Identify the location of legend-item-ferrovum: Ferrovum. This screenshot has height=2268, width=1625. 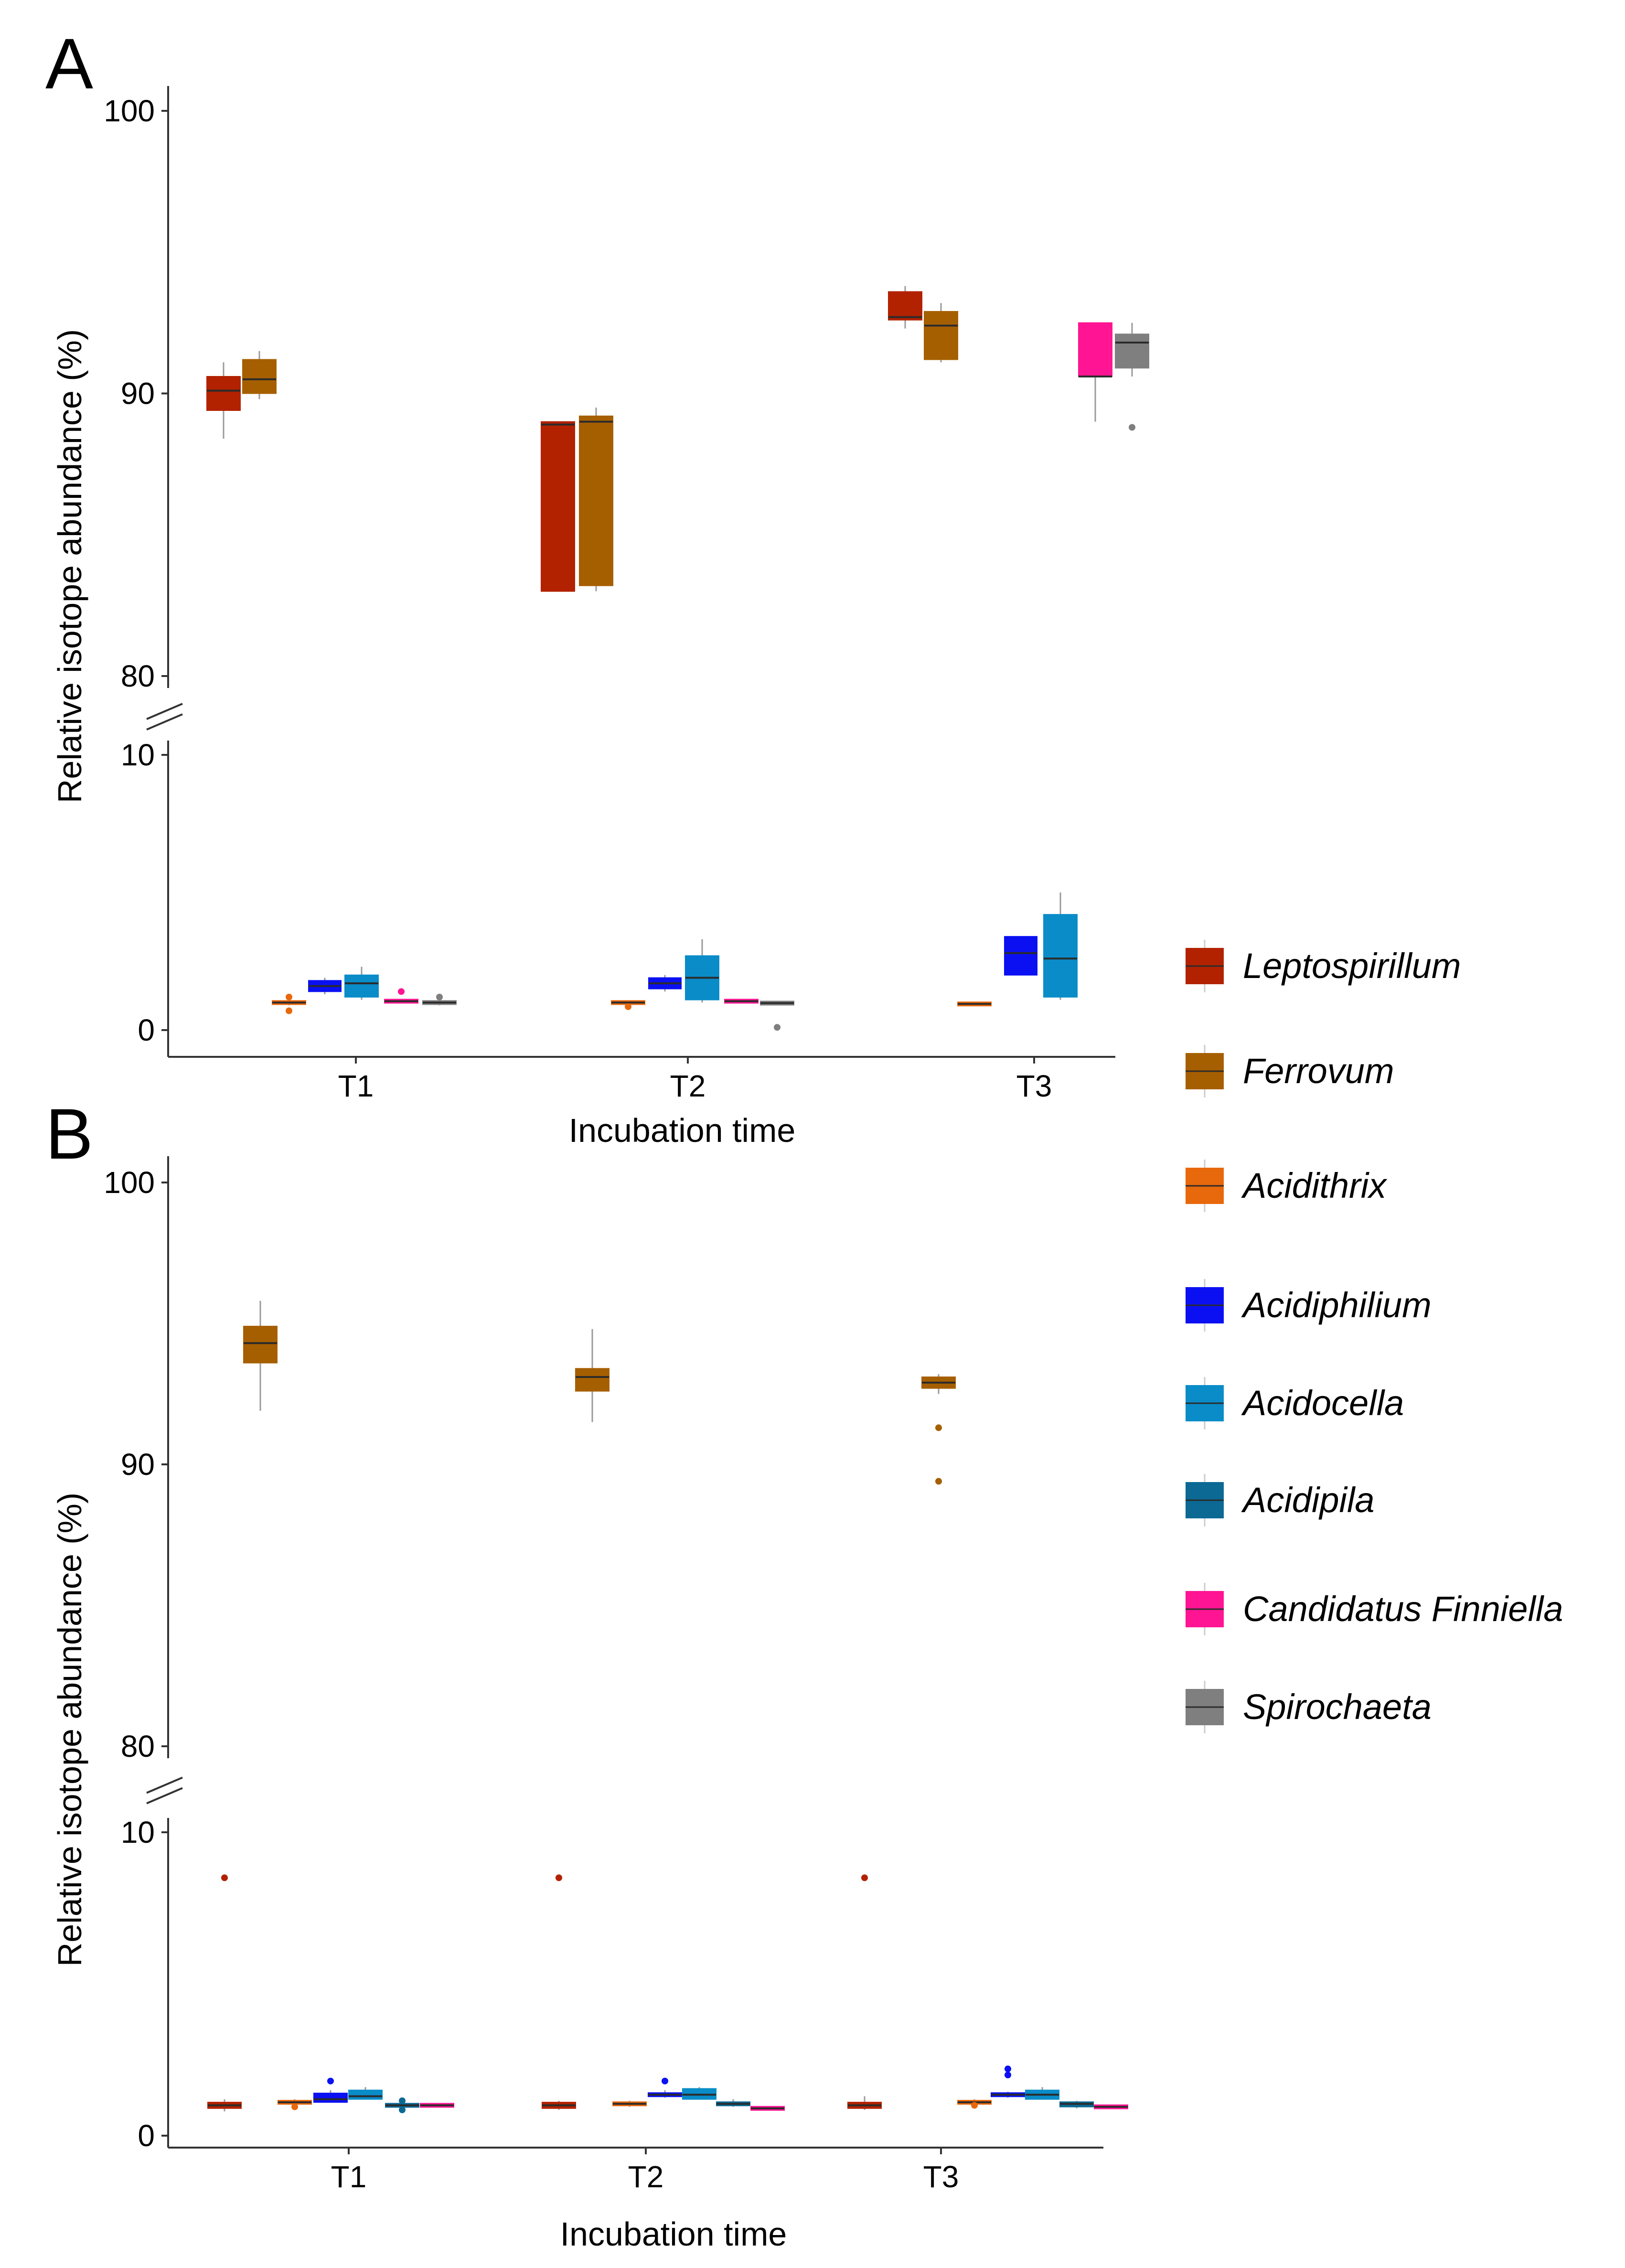
(1290, 1071).